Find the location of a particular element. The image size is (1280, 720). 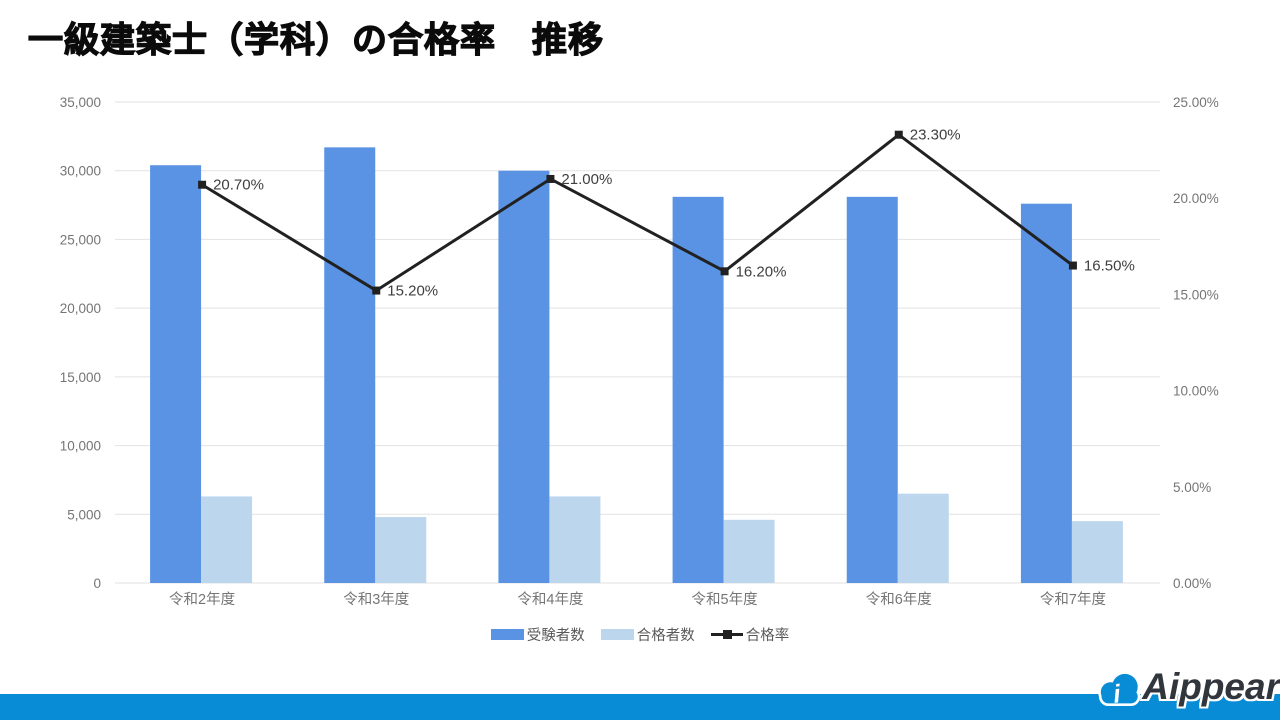

x-axis-label: 令和3年度 is located at coordinates (376, 599).